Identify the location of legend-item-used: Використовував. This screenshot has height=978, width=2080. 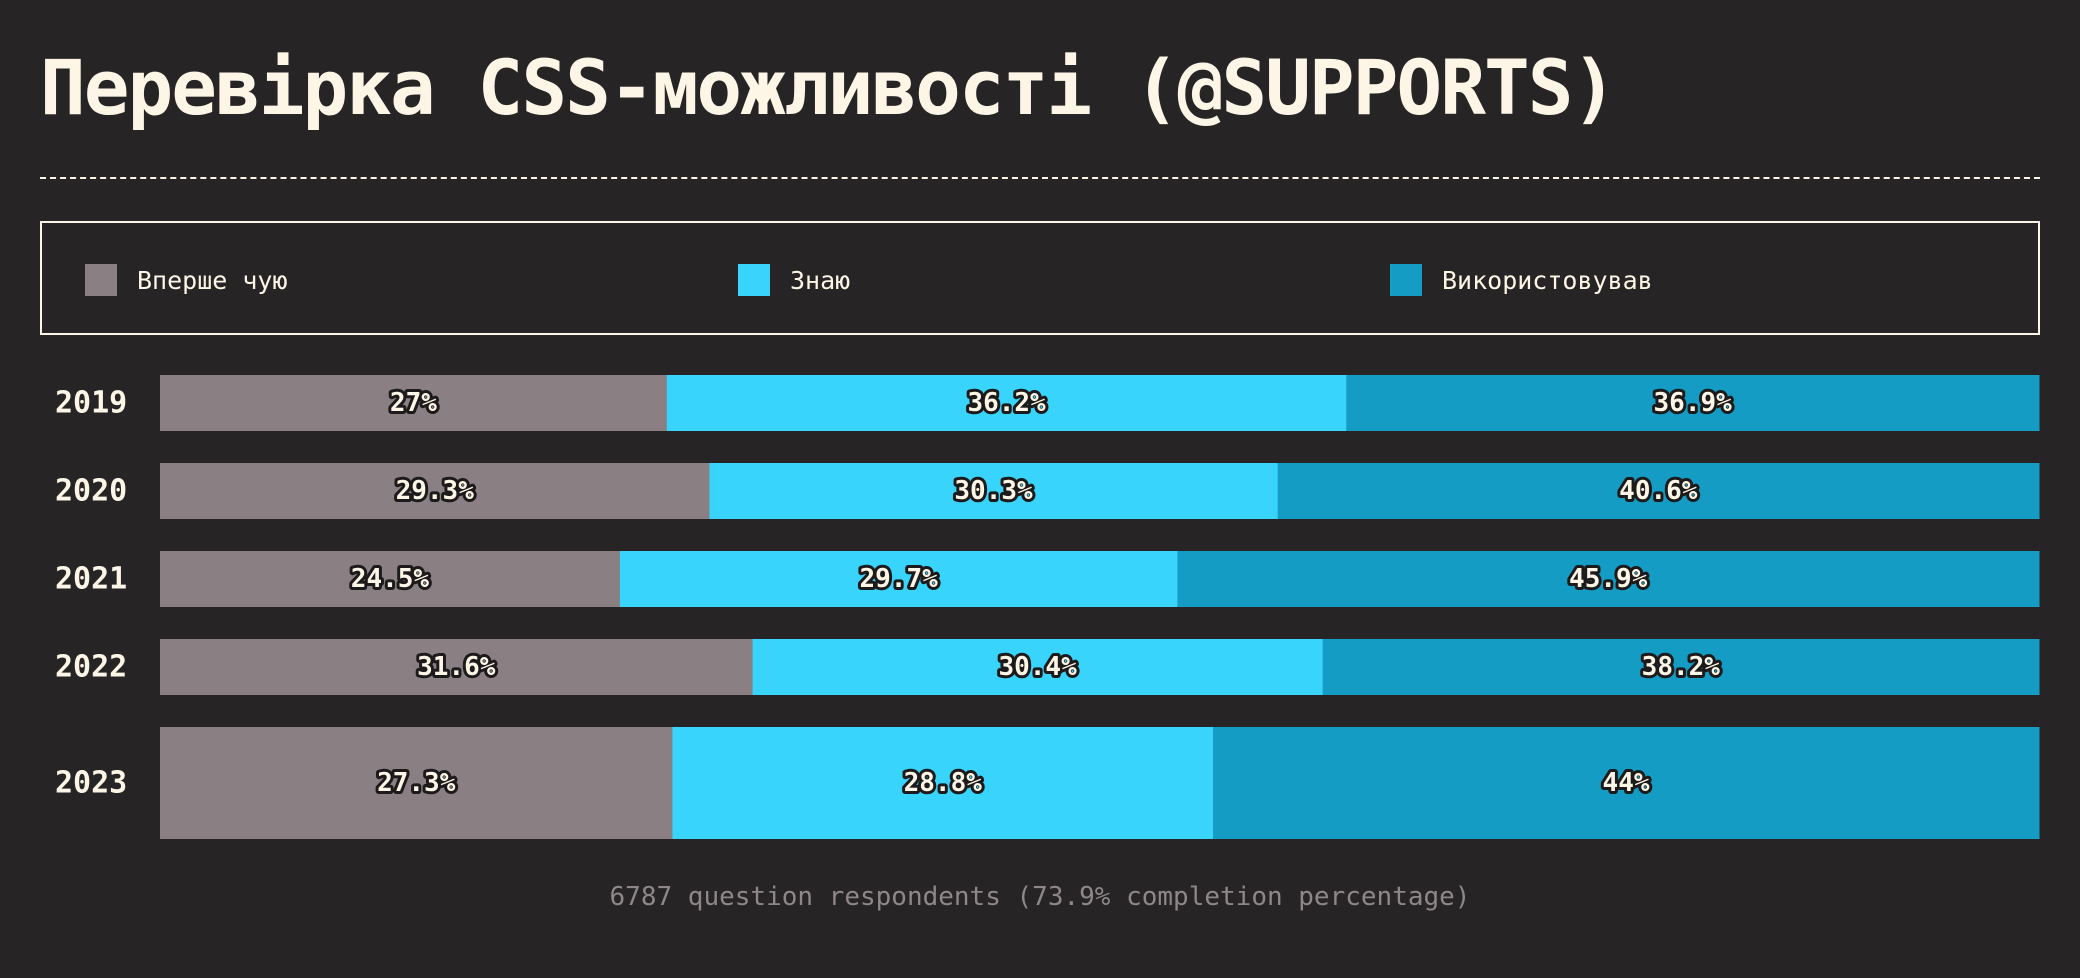
(1521, 280).